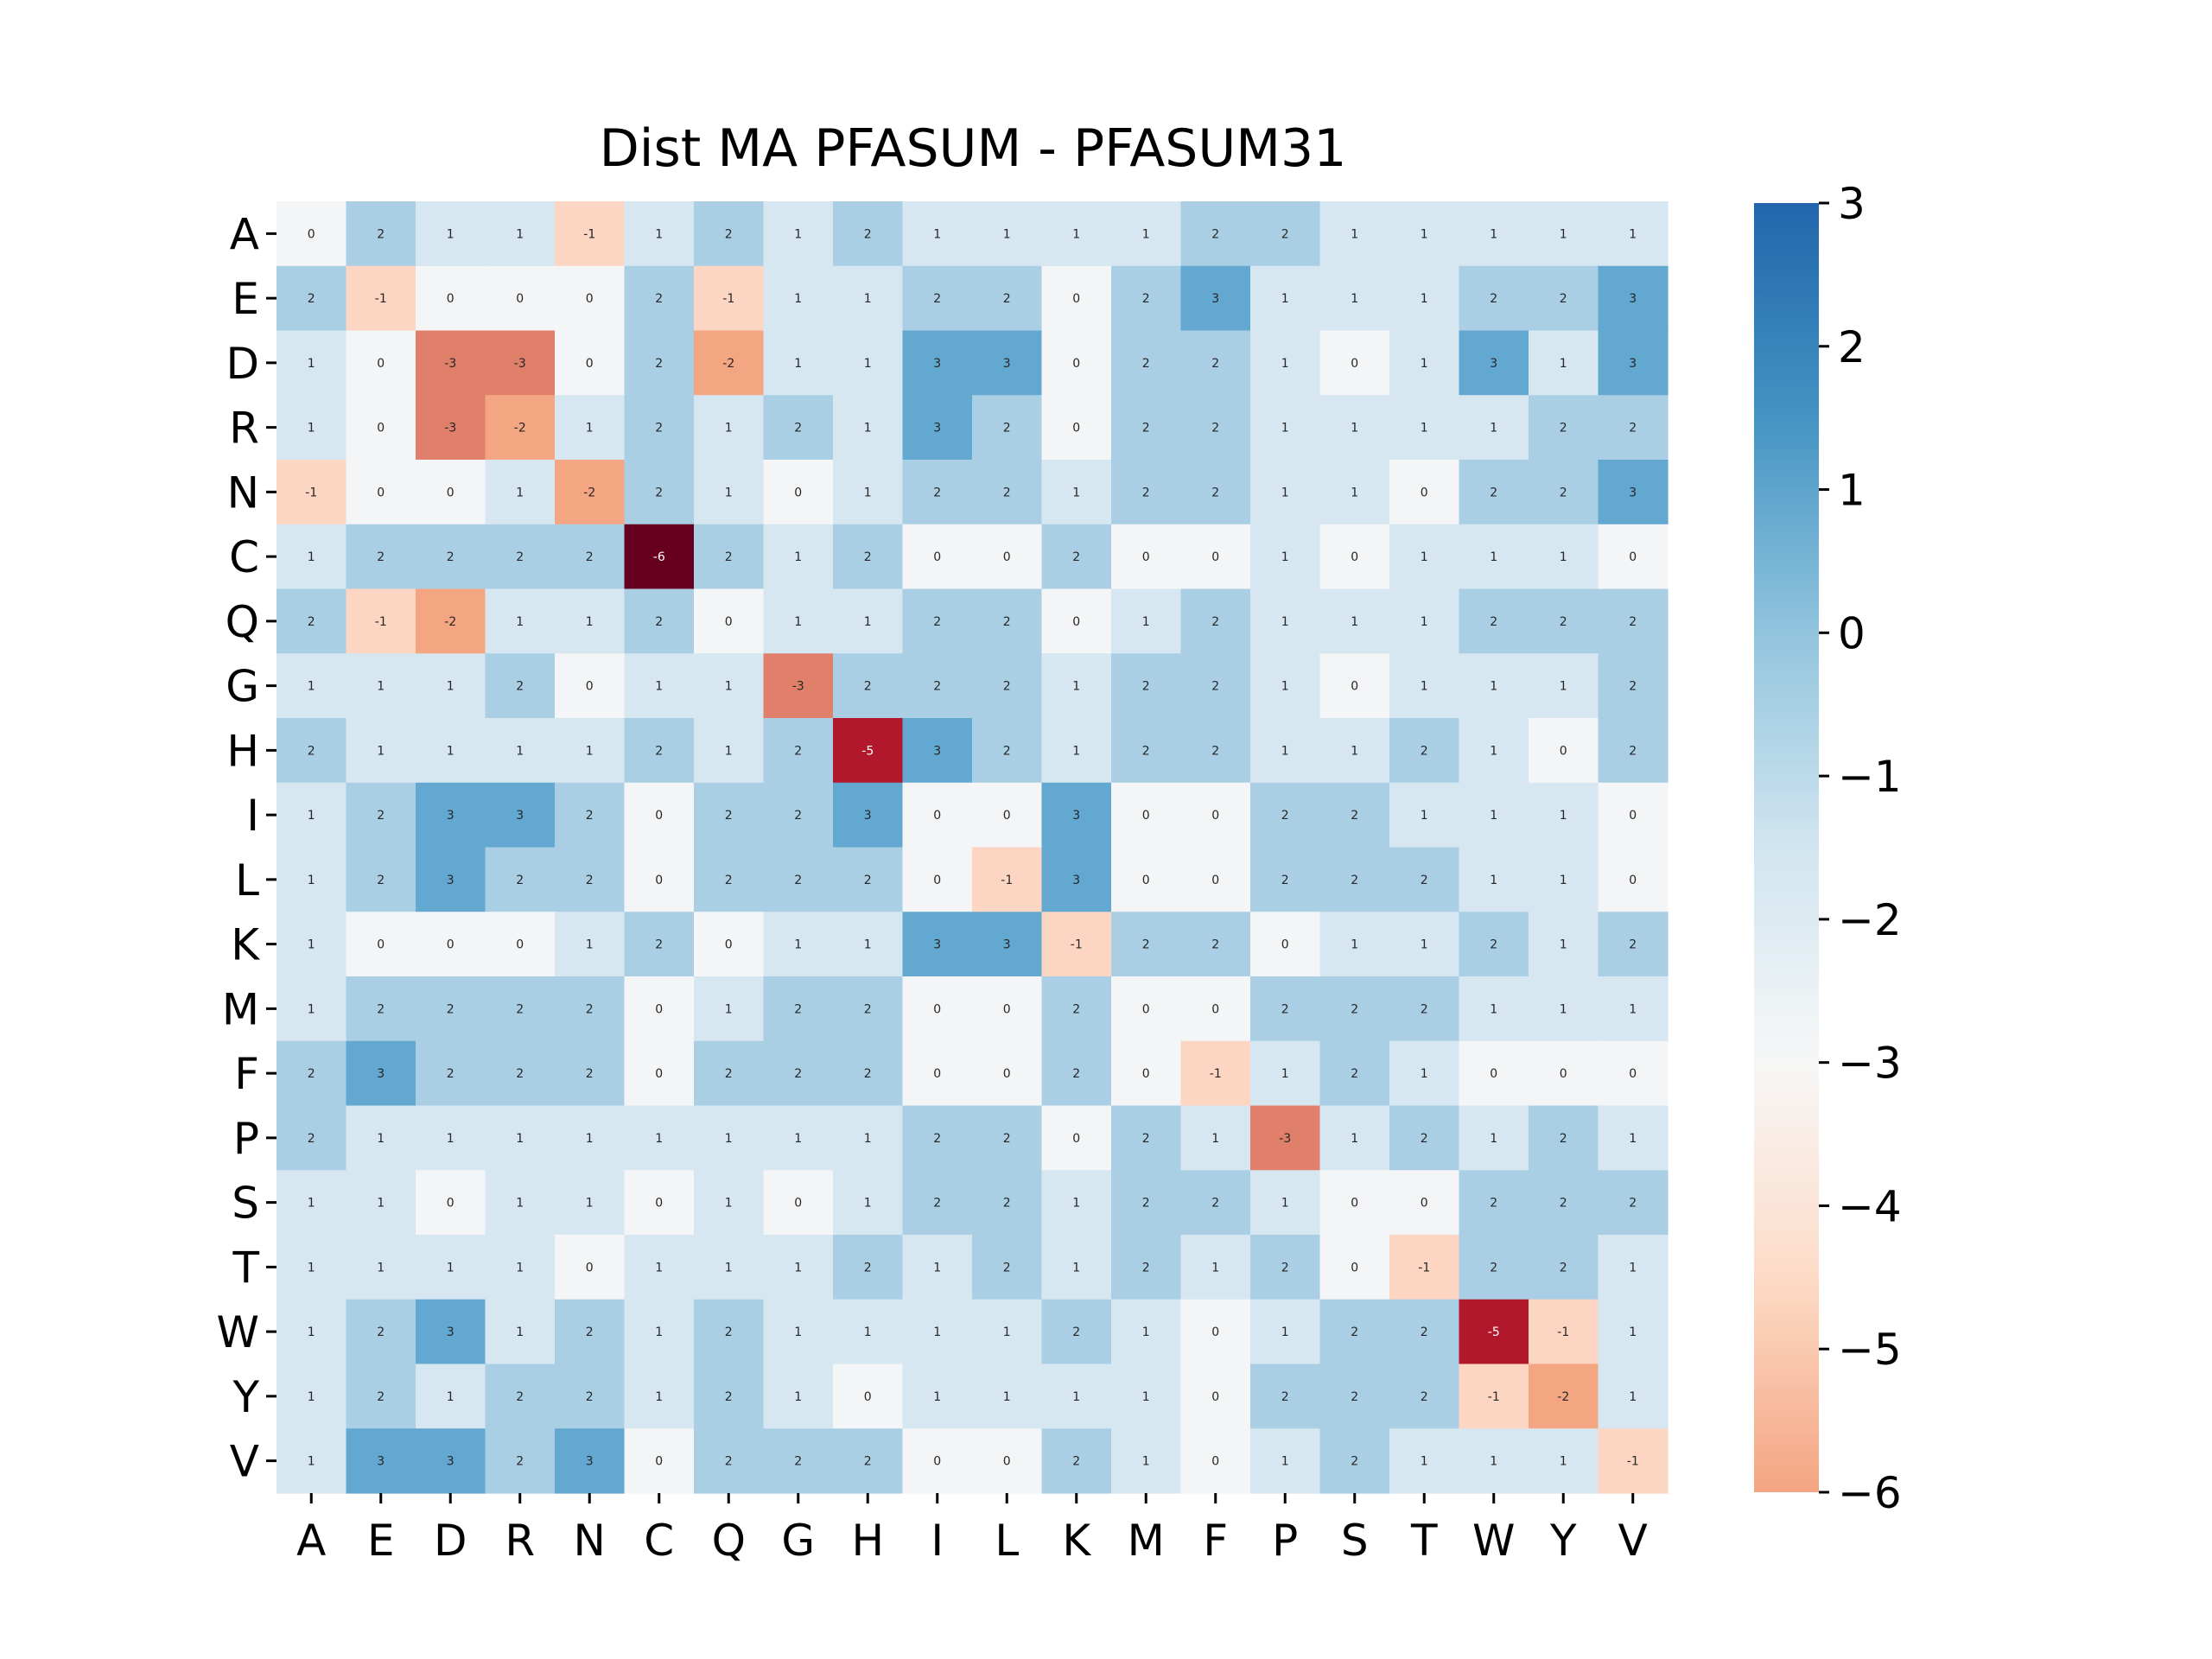 This screenshot has height=1659, width=2212. What do you see at coordinates (1076, 1541) in the screenshot?
I see `x-tick-label: K` at bounding box center [1076, 1541].